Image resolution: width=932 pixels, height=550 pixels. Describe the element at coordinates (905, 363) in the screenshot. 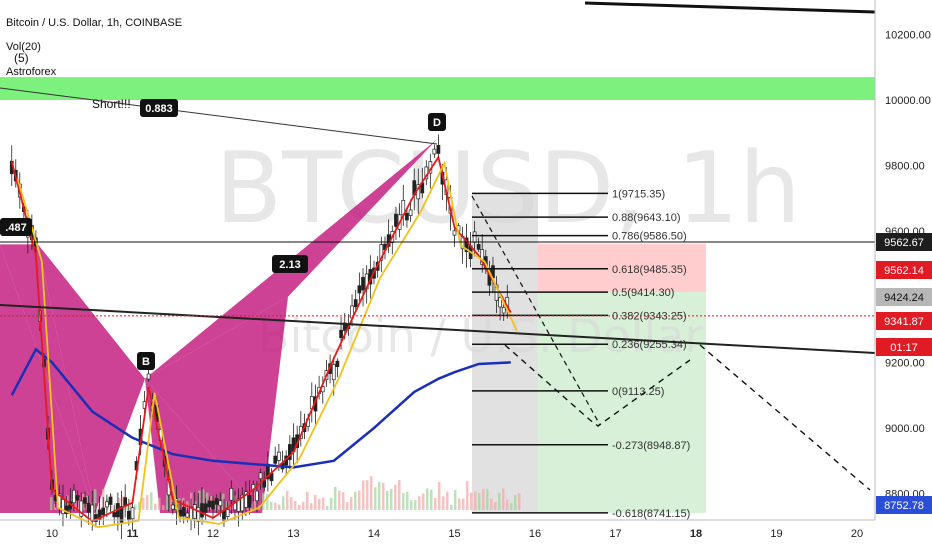

I see `price-tick: 9200.00` at that location.